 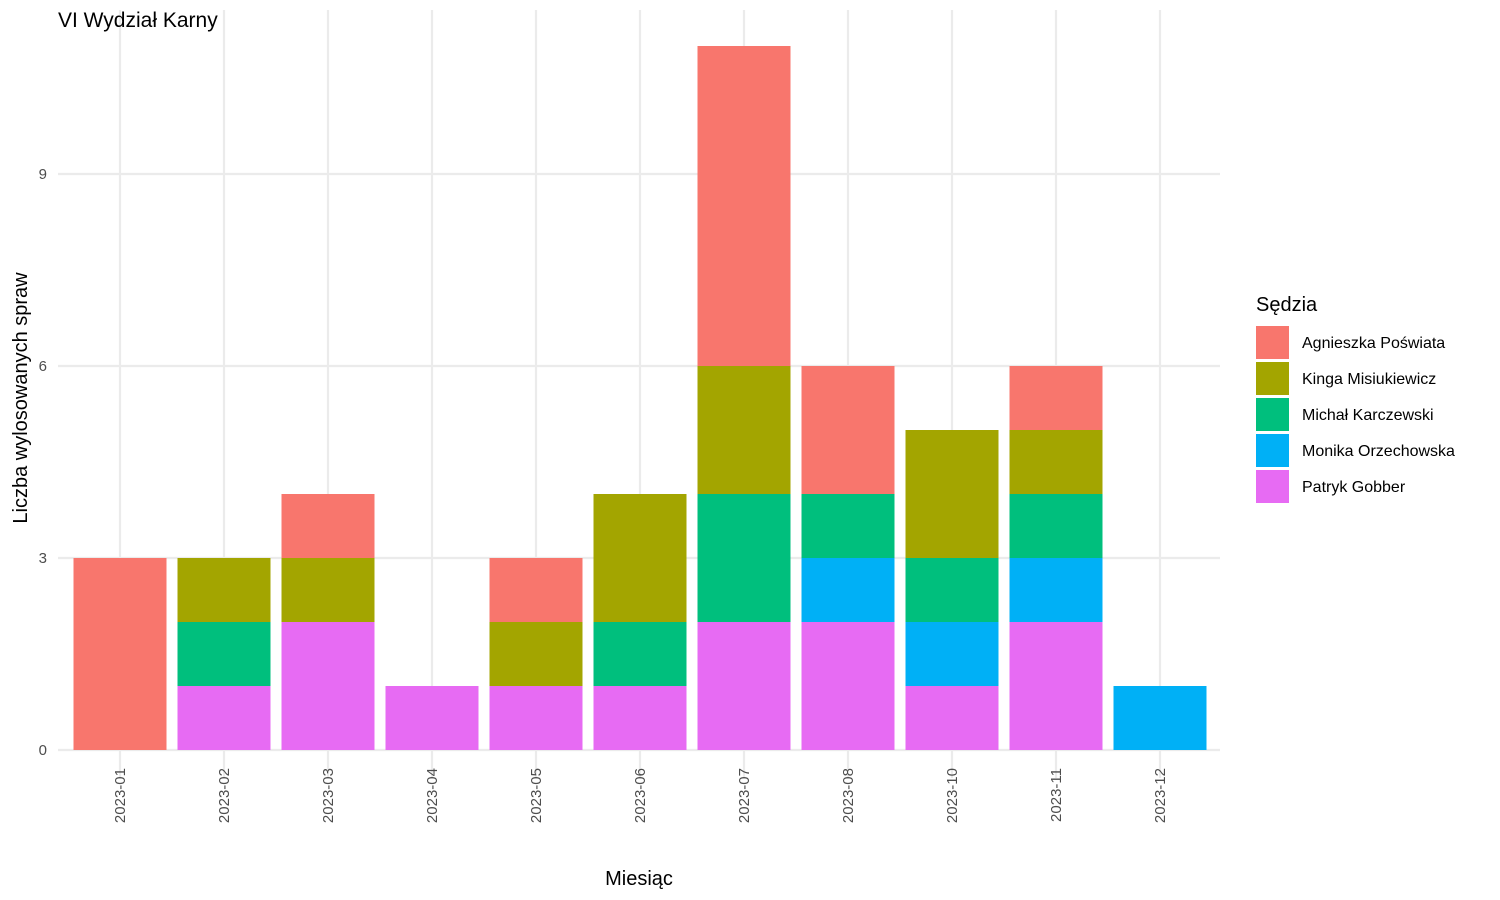 I want to click on x-tick-label: 2023-02, so click(x=224, y=795).